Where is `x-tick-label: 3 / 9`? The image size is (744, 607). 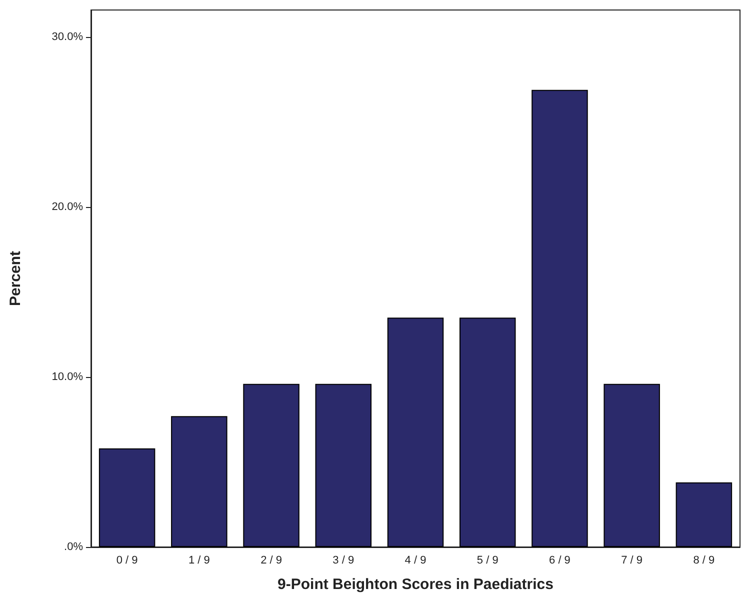 x-tick-label: 3 / 9 is located at coordinates (343, 560).